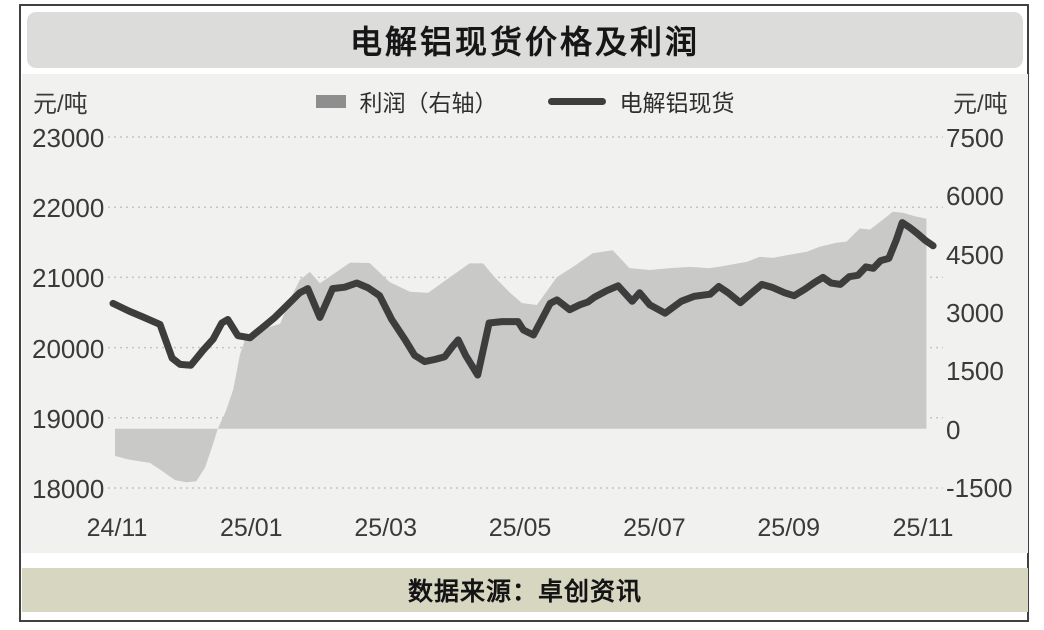 The image size is (1044, 630). I want to click on x-axis-tick: 25/05, so click(520, 528).